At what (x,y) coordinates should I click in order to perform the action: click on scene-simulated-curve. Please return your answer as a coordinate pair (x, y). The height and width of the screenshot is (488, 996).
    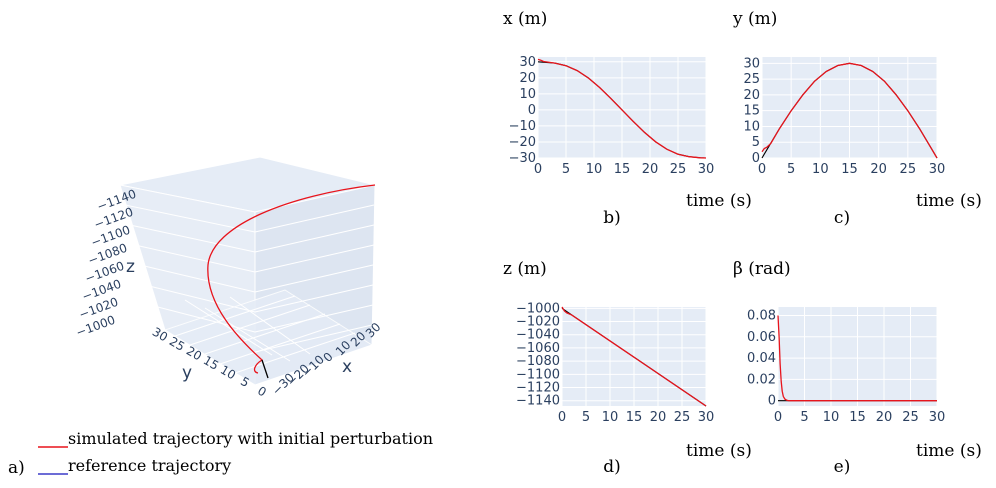
    Looking at the image, I should click on (291, 279).